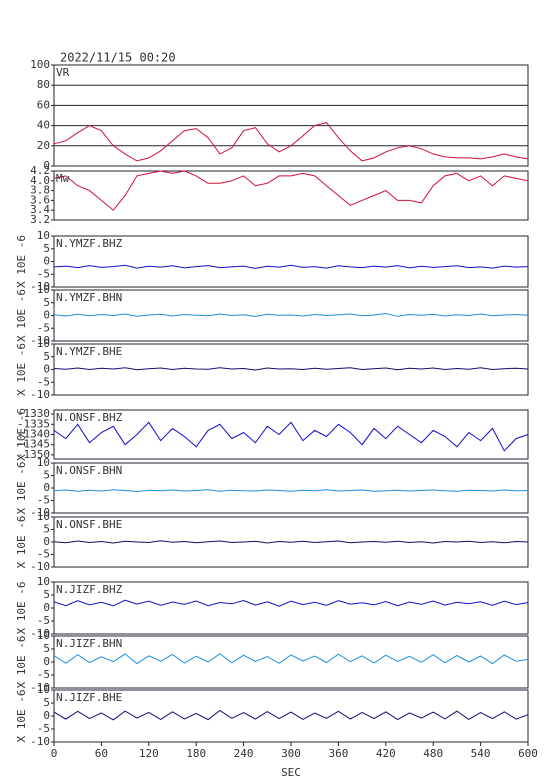 The height and width of the screenshot is (781, 554). Describe the element at coordinates (89, 589) in the screenshot. I see `trace-label: N.JIZF.BHZ` at that location.